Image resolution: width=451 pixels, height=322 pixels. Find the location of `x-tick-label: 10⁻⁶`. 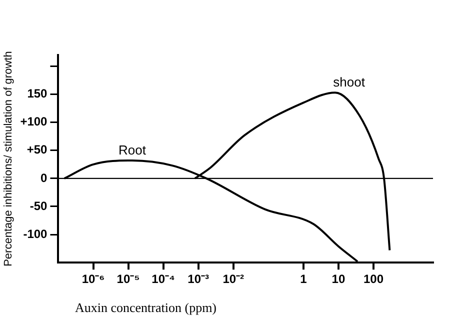

x-tick-label: 10⁻⁶ is located at coordinates (93, 279).